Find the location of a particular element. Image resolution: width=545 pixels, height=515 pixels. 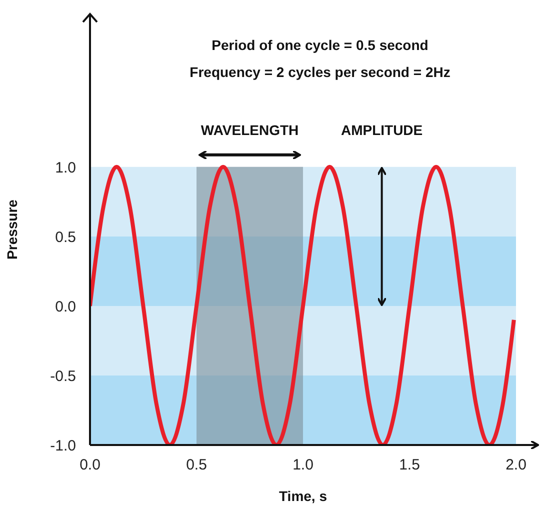

y-tick-label: -1.0 is located at coordinates (63, 445).